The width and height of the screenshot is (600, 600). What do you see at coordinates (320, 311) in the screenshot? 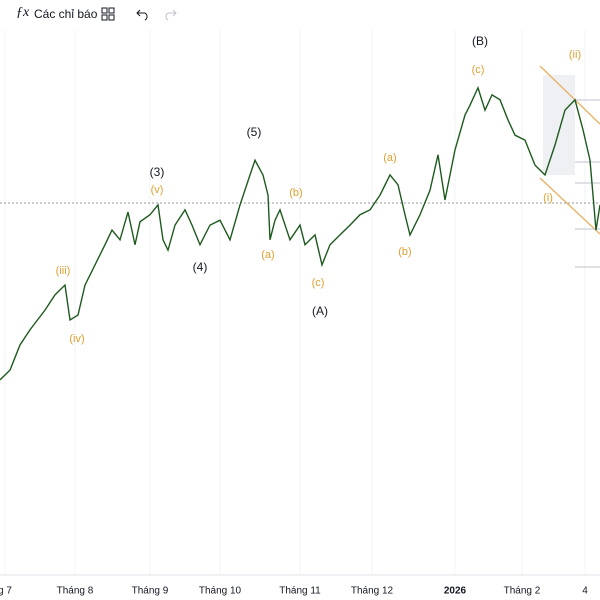
I see `wave-label: (A)` at bounding box center [320, 311].